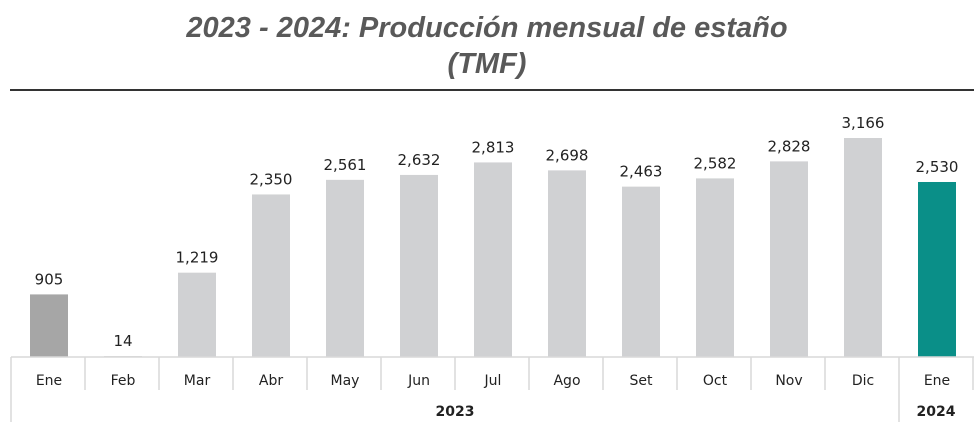 The image size is (974, 434). What do you see at coordinates (49, 279) in the screenshot?
I see `data-label-0: 905` at bounding box center [49, 279].